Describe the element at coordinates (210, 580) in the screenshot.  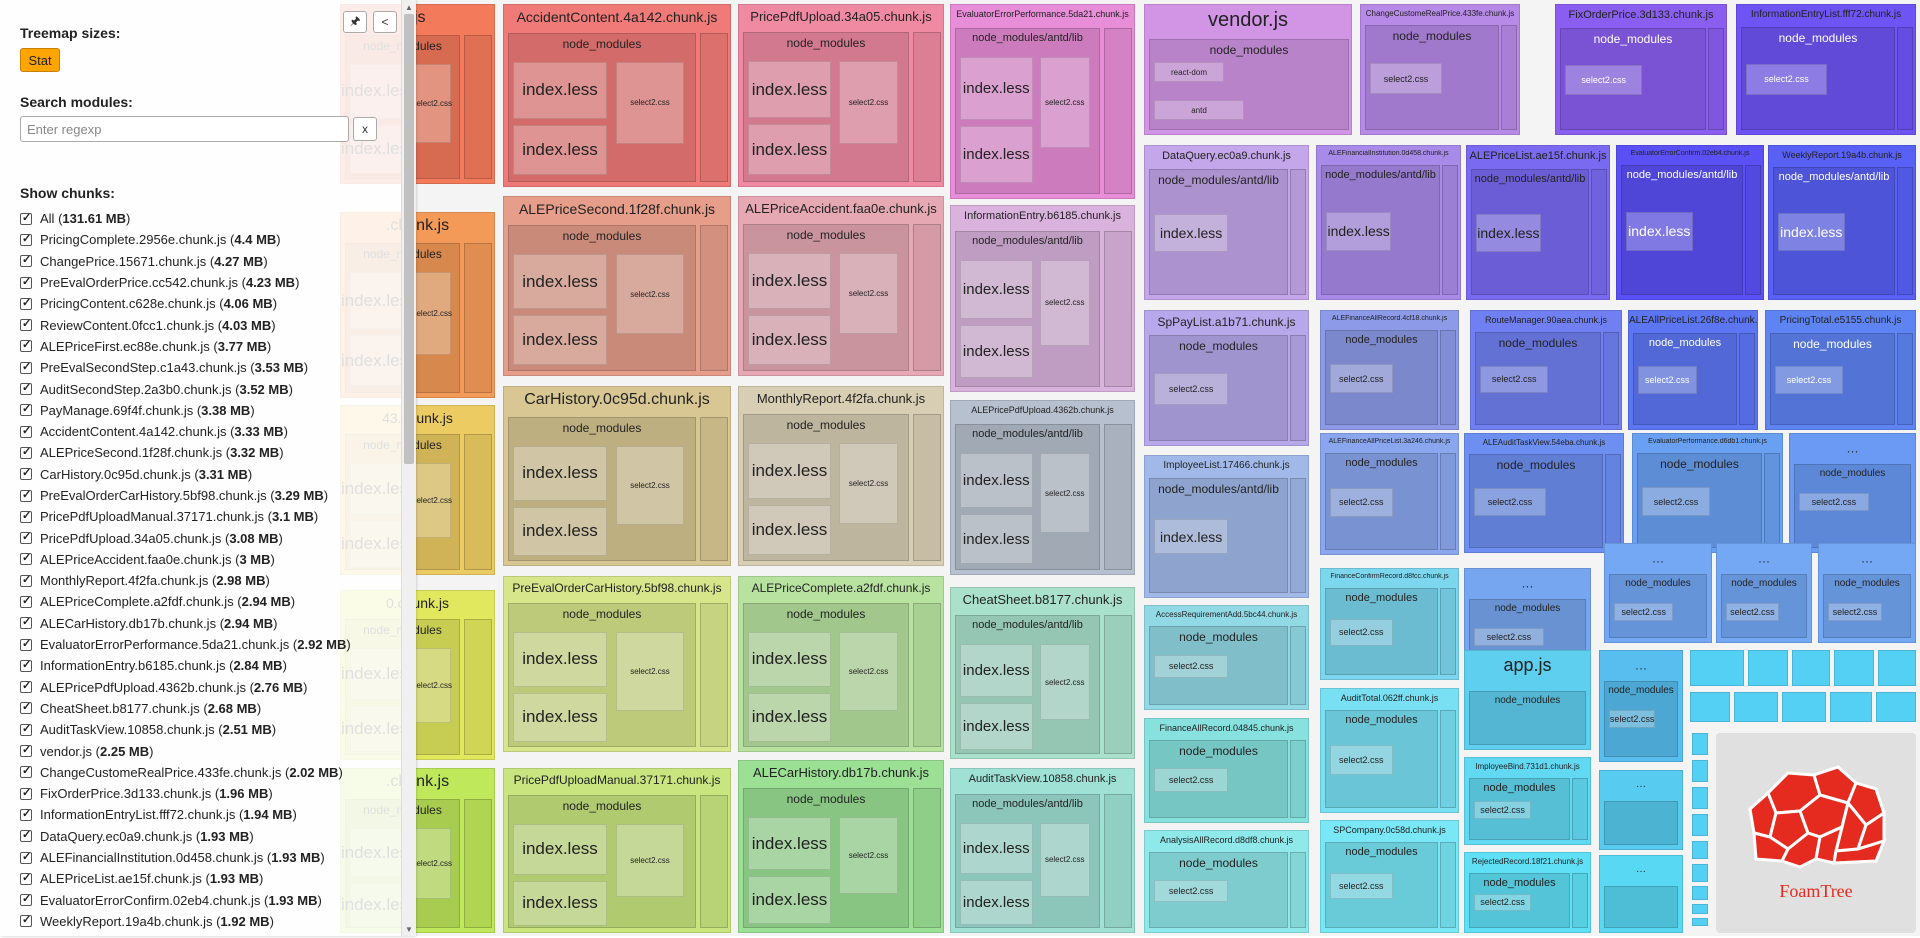
I see `chunk-row: MonthlyReport.4f2fa.chunk.js (2.98 MB)` at that location.